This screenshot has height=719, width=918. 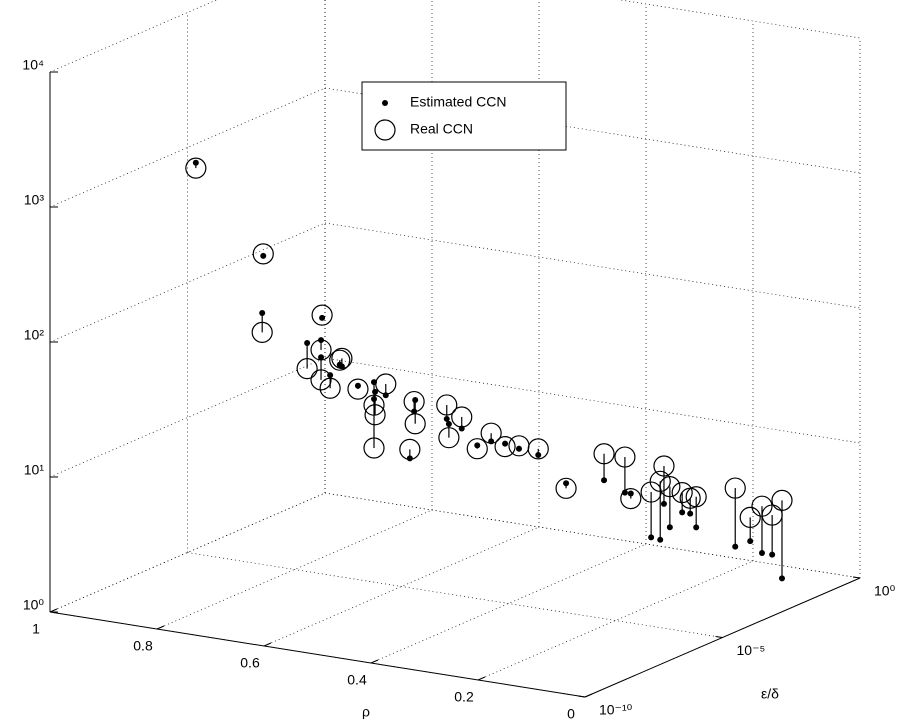 I want to click on x-axis, so click(x=317, y=654).